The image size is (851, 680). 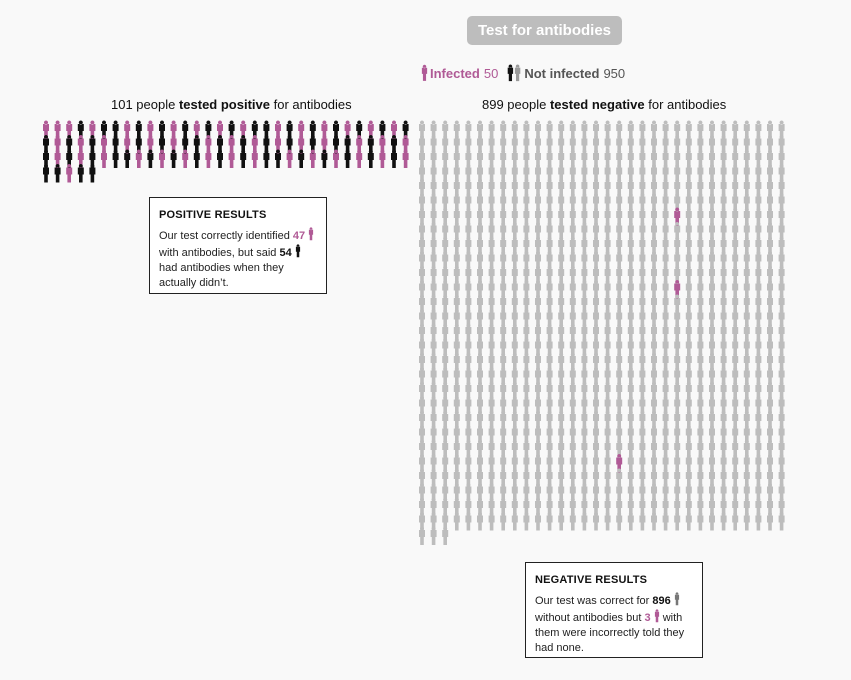 What do you see at coordinates (299, 236) in the screenshot?
I see `positive-correct-count: 47` at bounding box center [299, 236].